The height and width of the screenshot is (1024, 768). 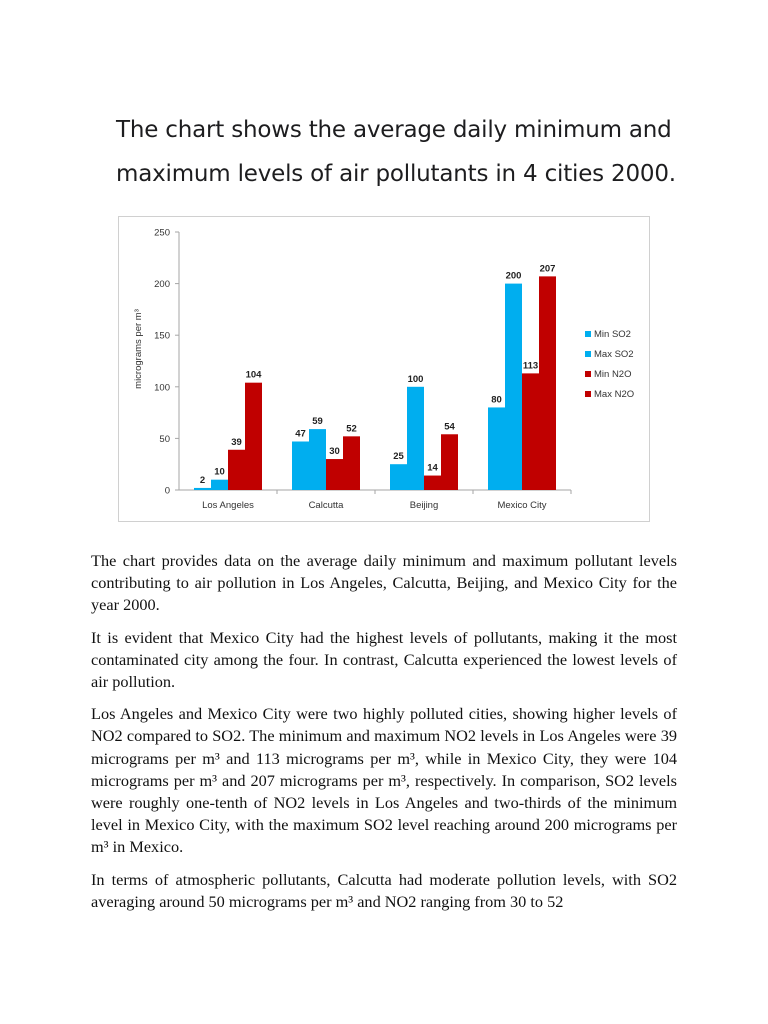 What do you see at coordinates (416, 379) in the screenshot?
I see `bar-data-label: 100` at bounding box center [416, 379].